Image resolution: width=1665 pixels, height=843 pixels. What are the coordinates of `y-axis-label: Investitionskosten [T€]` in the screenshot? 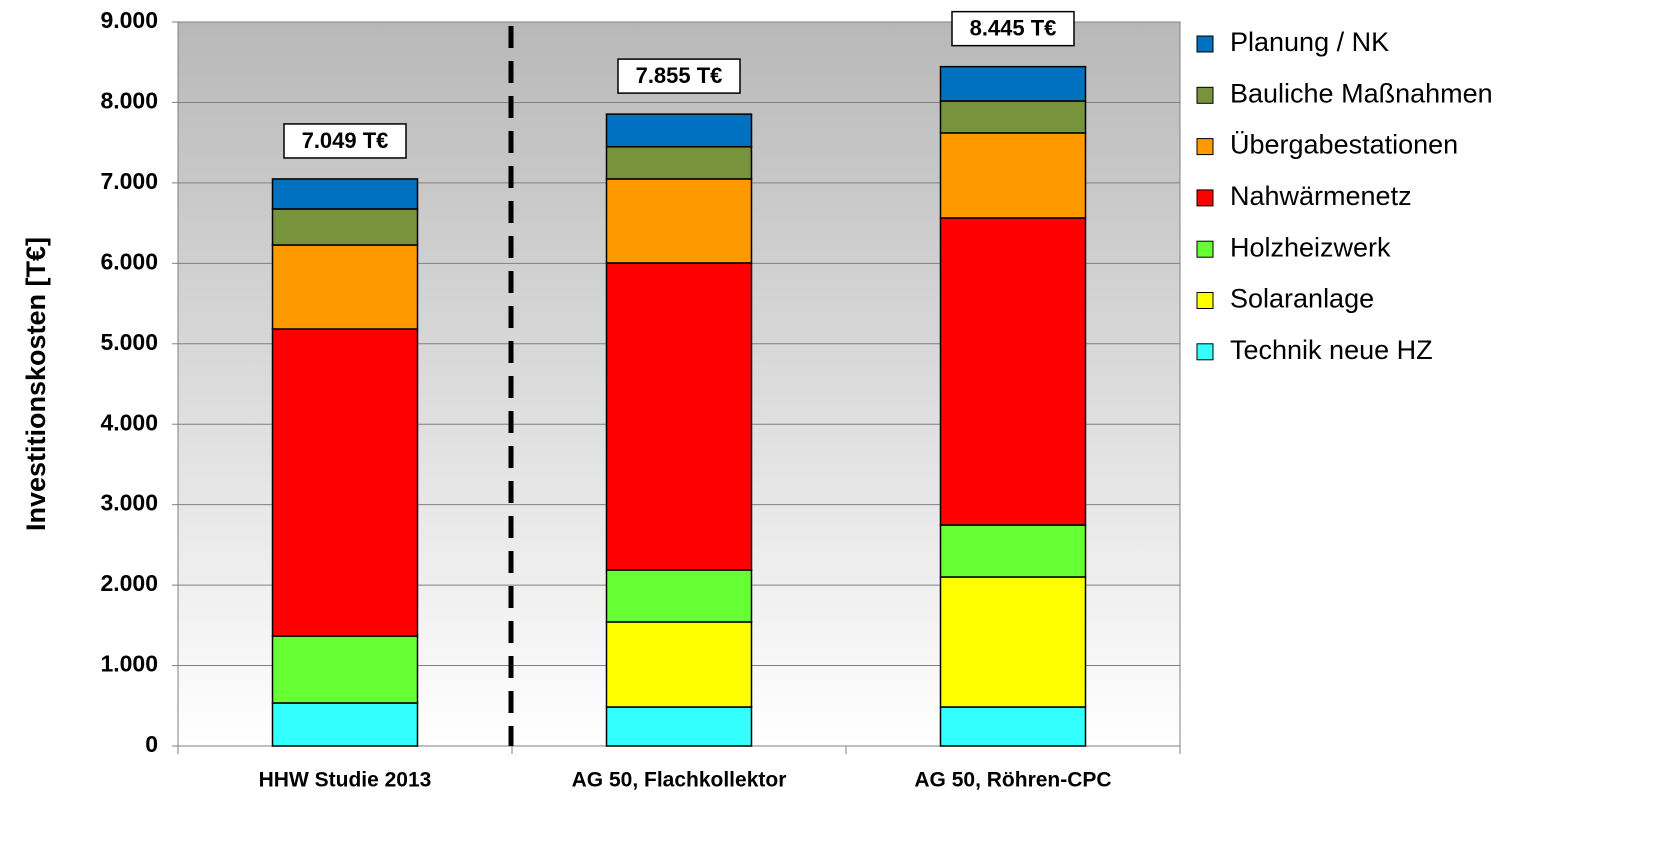 It's located at (36, 384).